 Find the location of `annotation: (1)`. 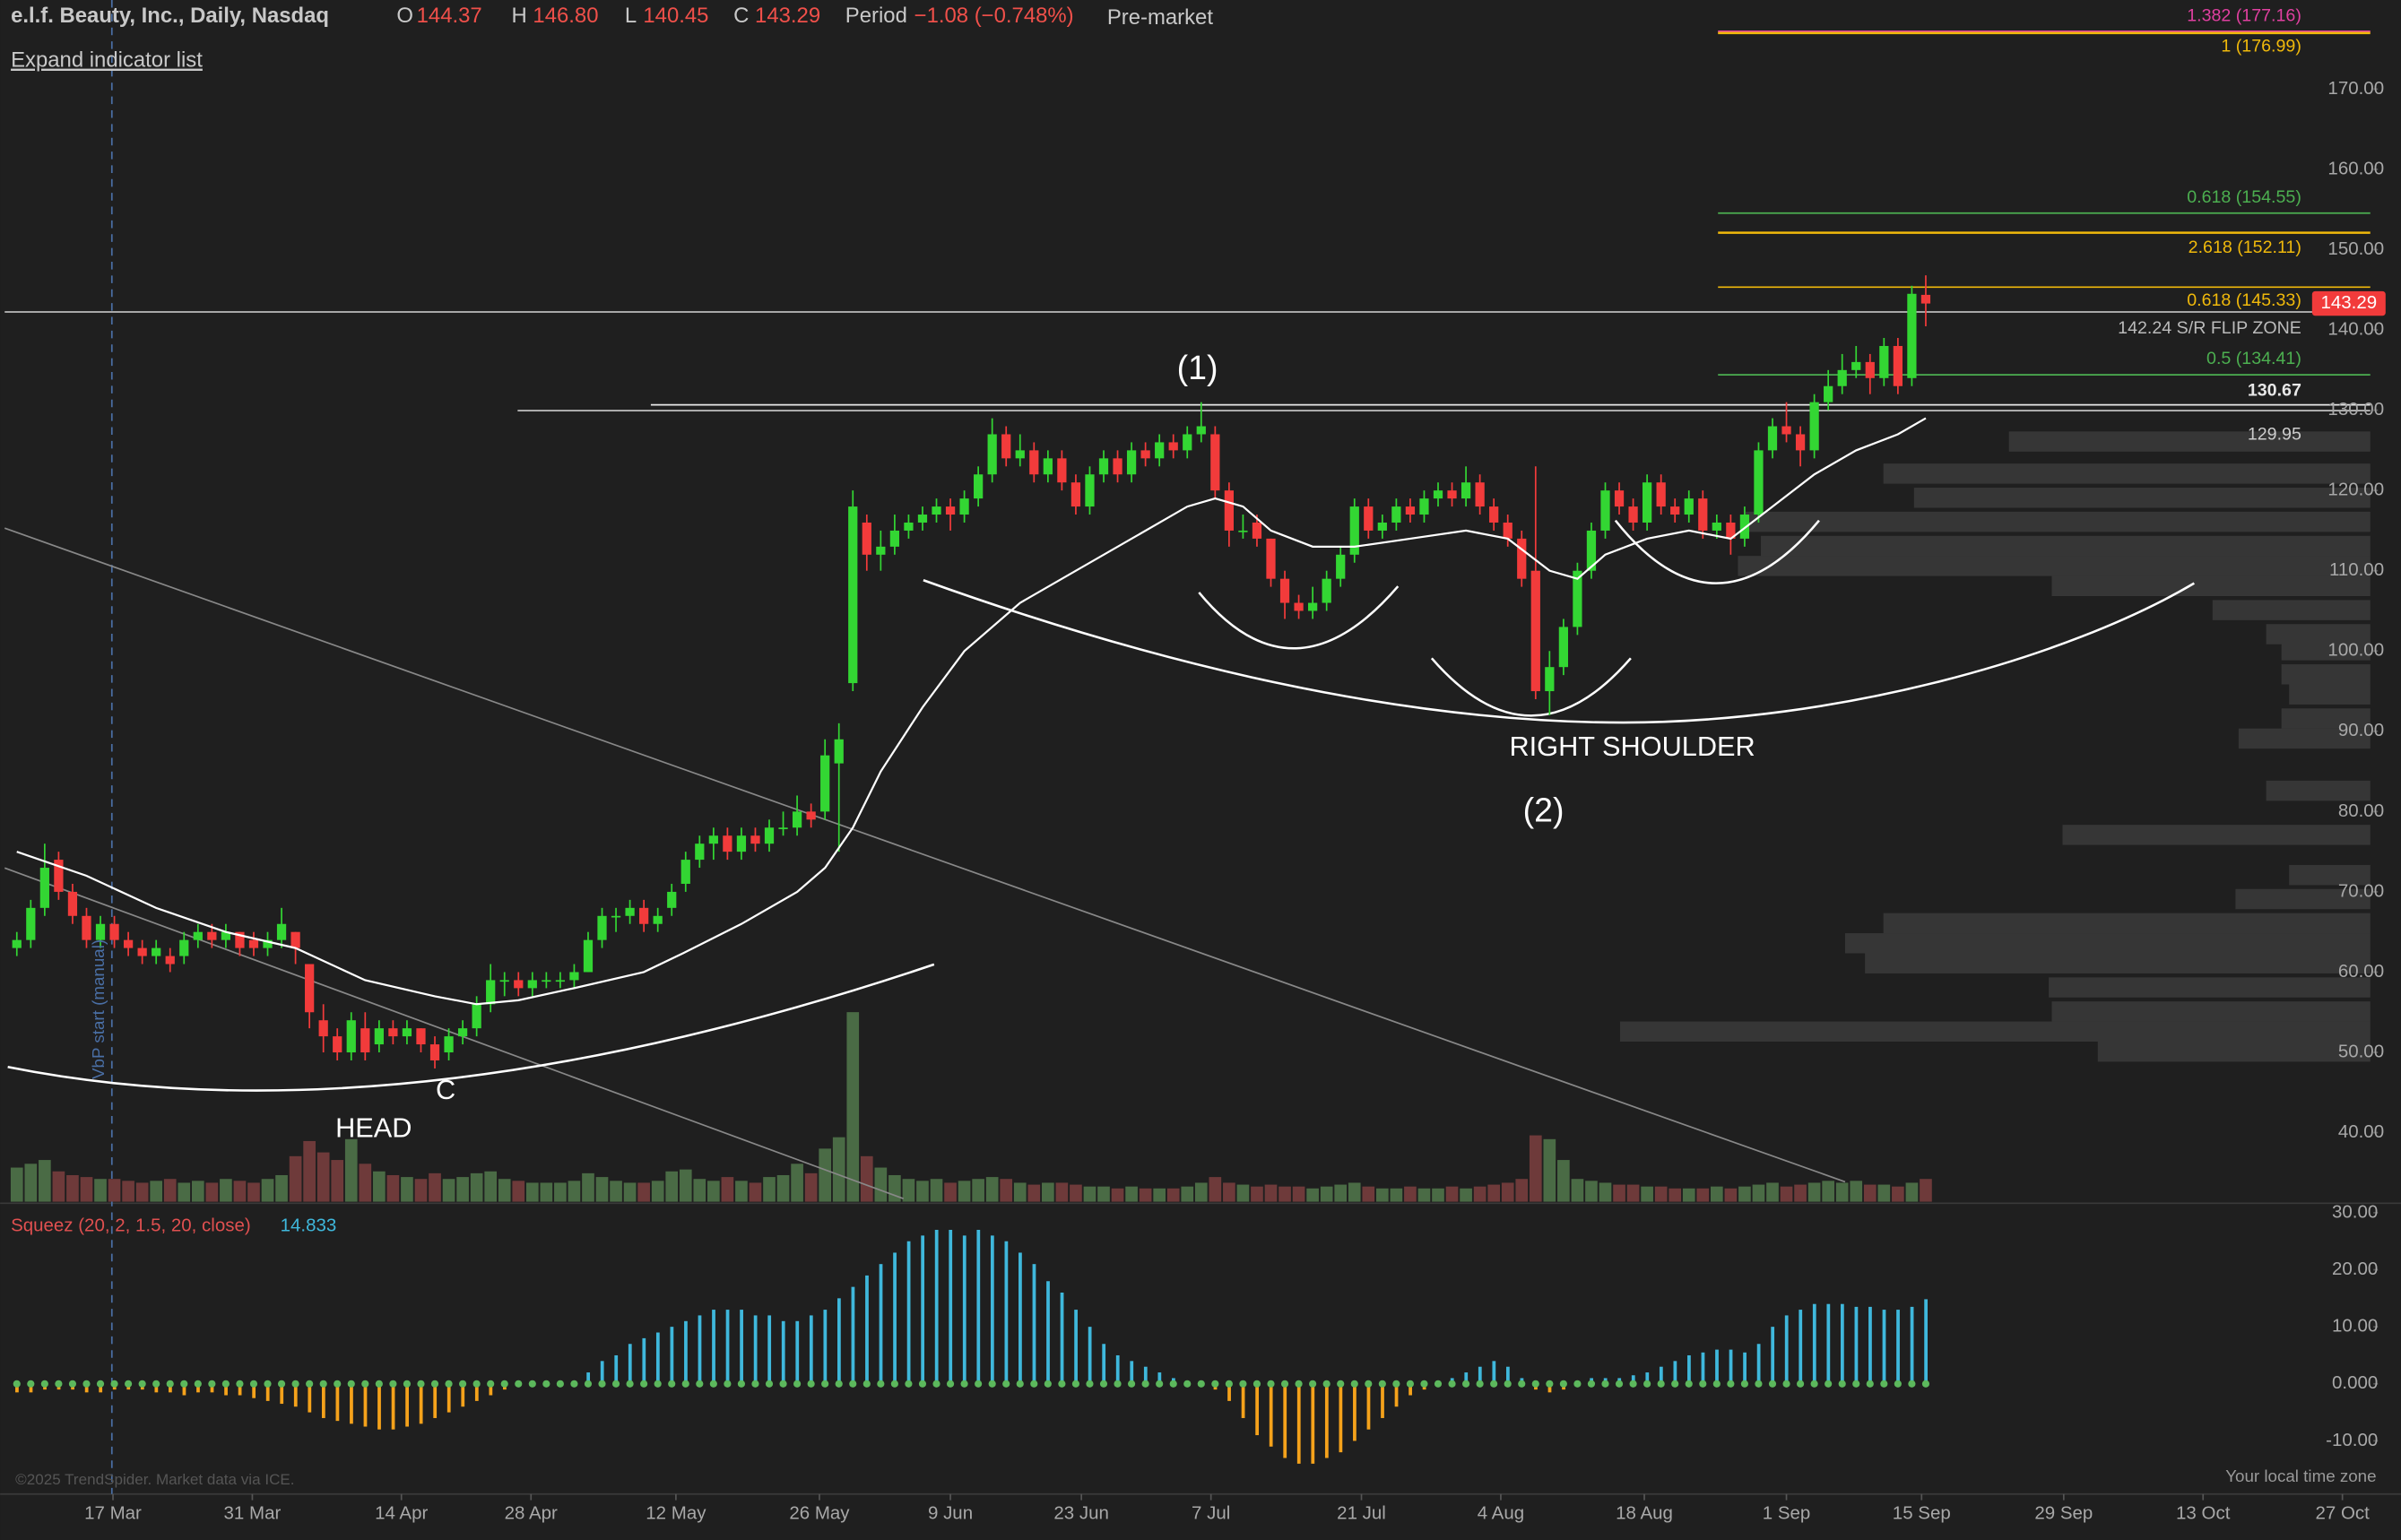

annotation: (1) is located at coordinates (1197, 367).